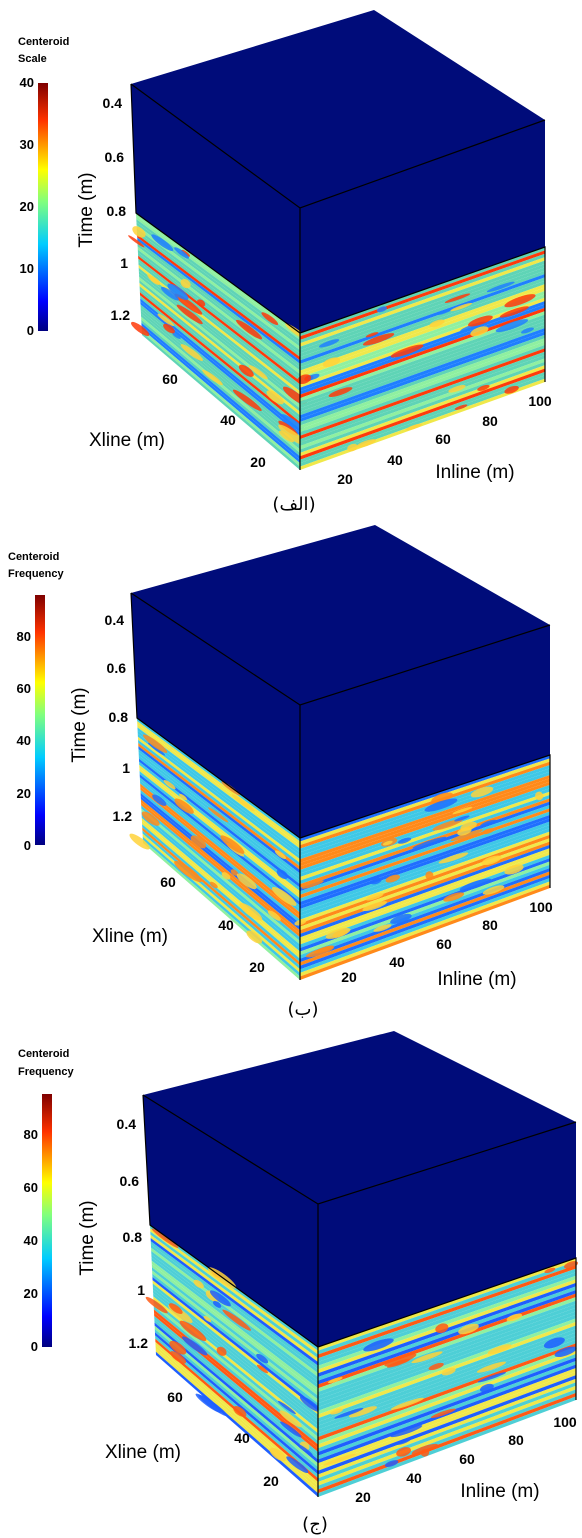 The height and width of the screenshot is (1538, 582). Describe the element at coordinates (425, 731) in the screenshot. I see `right-face-top` at that location.